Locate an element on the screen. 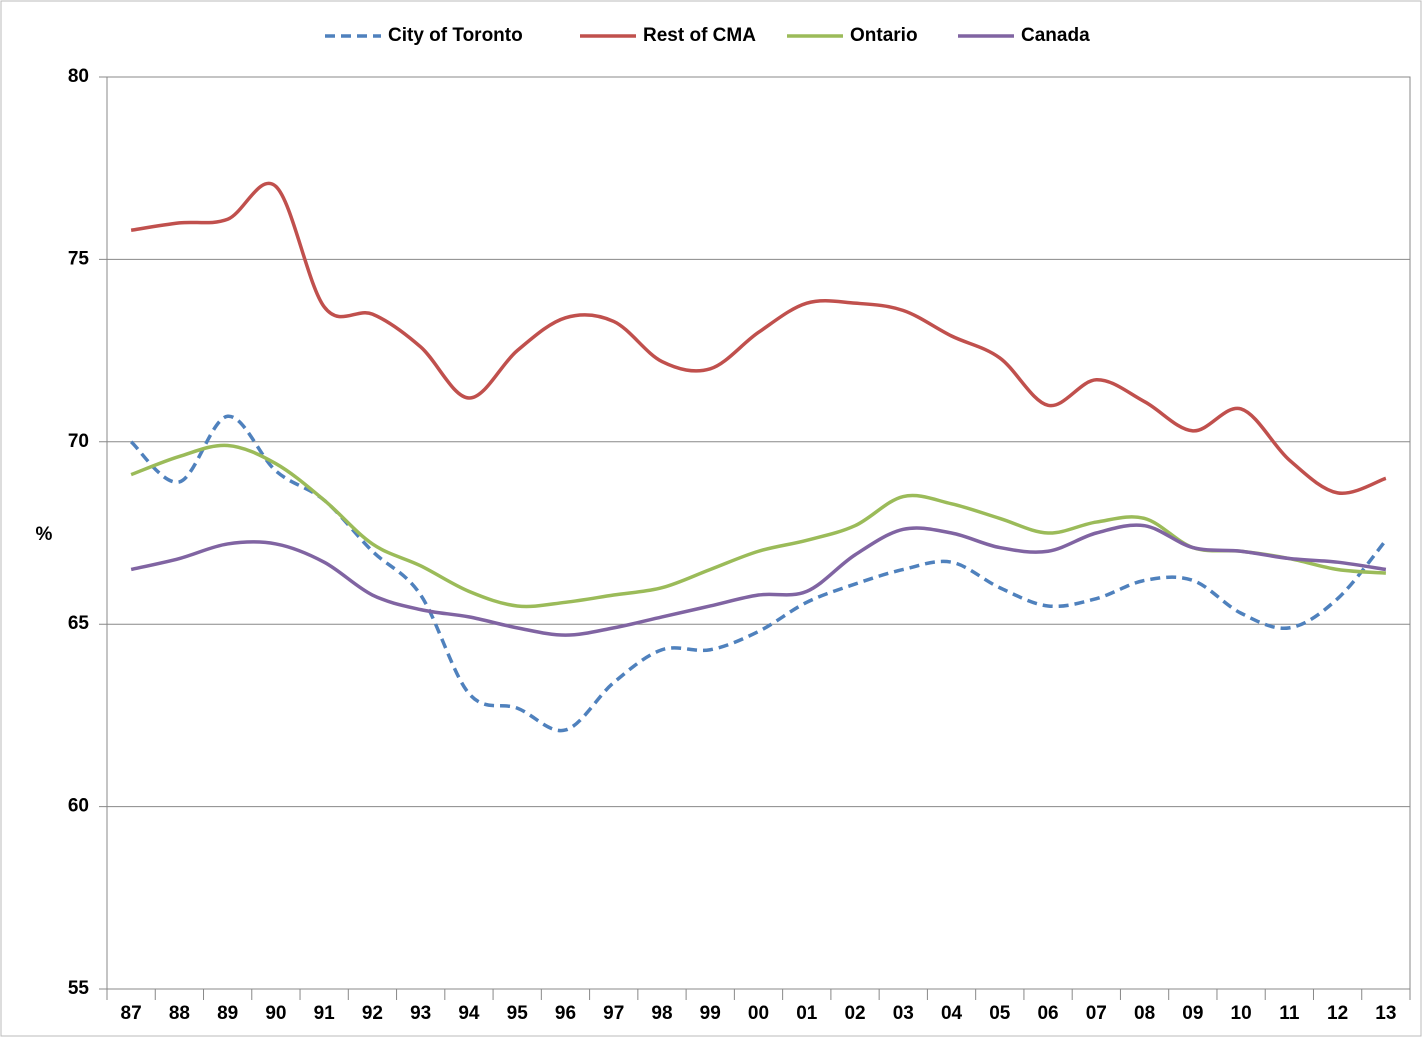 Image resolution: width=1422 pixels, height=1037 pixels. x-tick-label: 13 is located at coordinates (1385, 1013).